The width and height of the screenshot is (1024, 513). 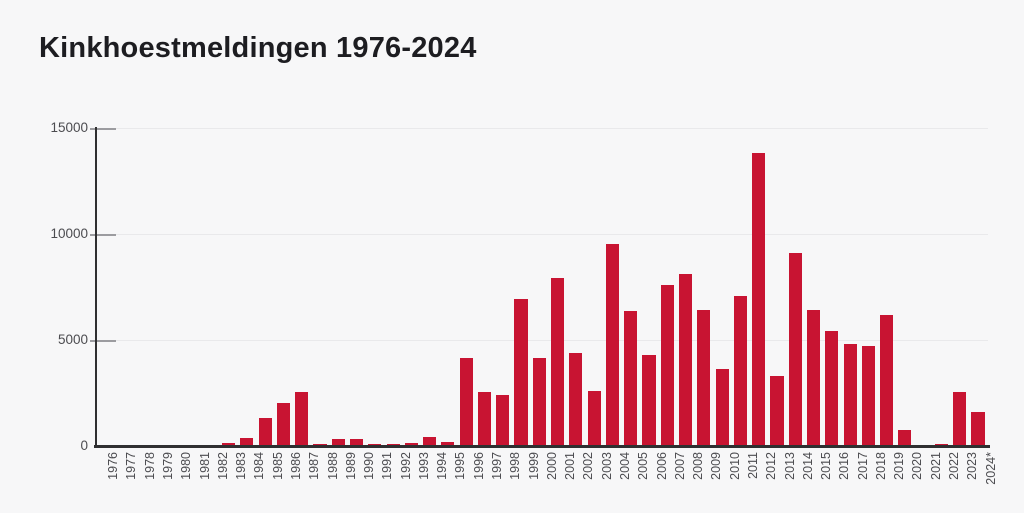 What do you see at coordinates (551, 466) in the screenshot?
I see `x-axis-label: 2000` at bounding box center [551, 466].